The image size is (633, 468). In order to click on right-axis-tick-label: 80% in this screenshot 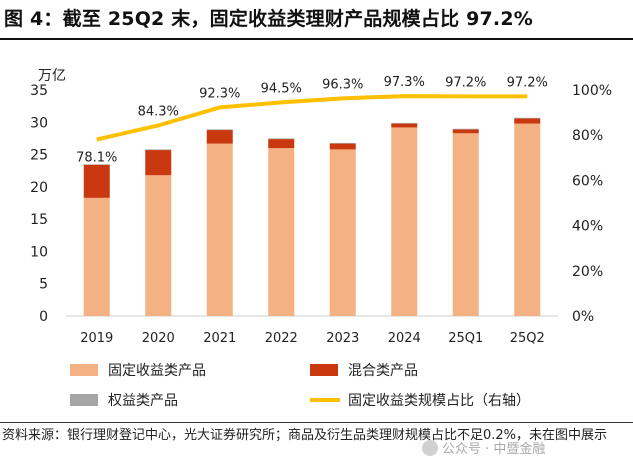, I will do `click(587, 136)`.